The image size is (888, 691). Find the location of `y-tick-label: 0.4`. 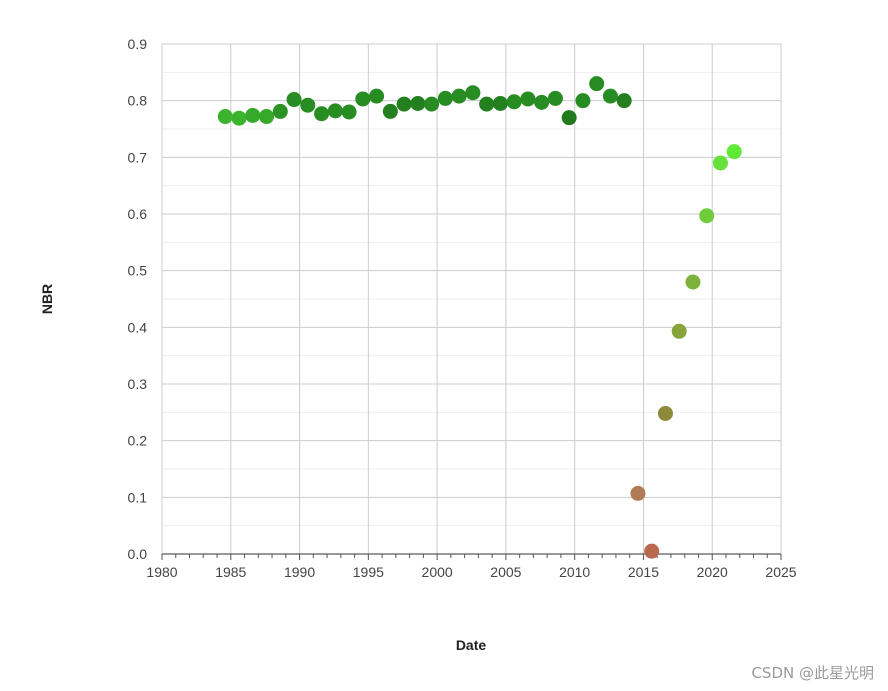

y-tick-label: 0.4 is located at coordinates (138, 327).